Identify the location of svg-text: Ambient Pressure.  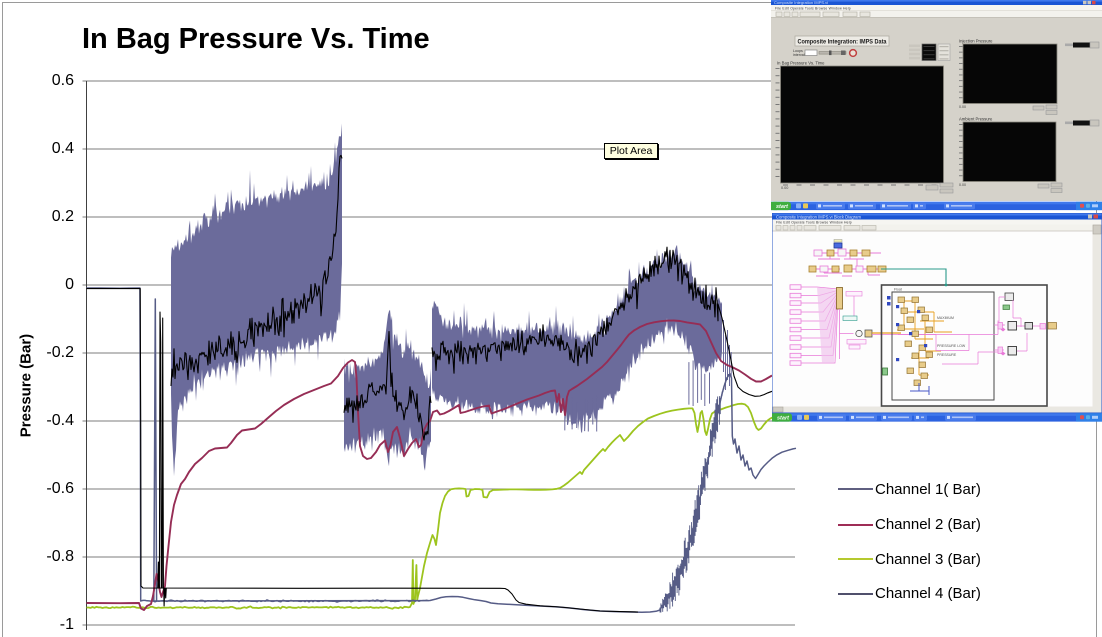
(976, 119).